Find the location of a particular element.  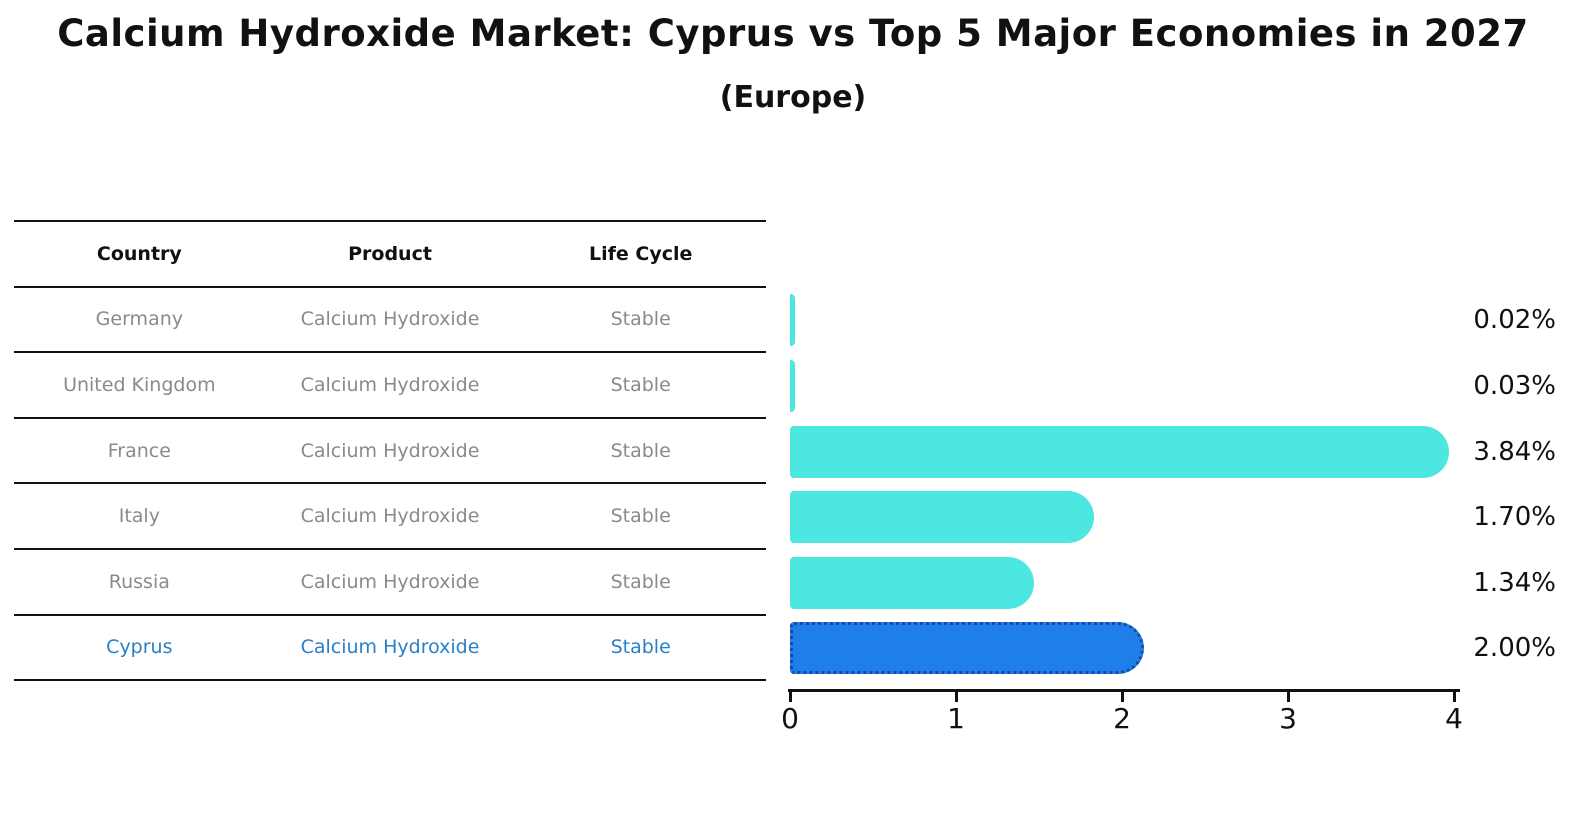

table-row-russia: Russia Calcium Hydroxide Stable is located at coordinates (390, 583).